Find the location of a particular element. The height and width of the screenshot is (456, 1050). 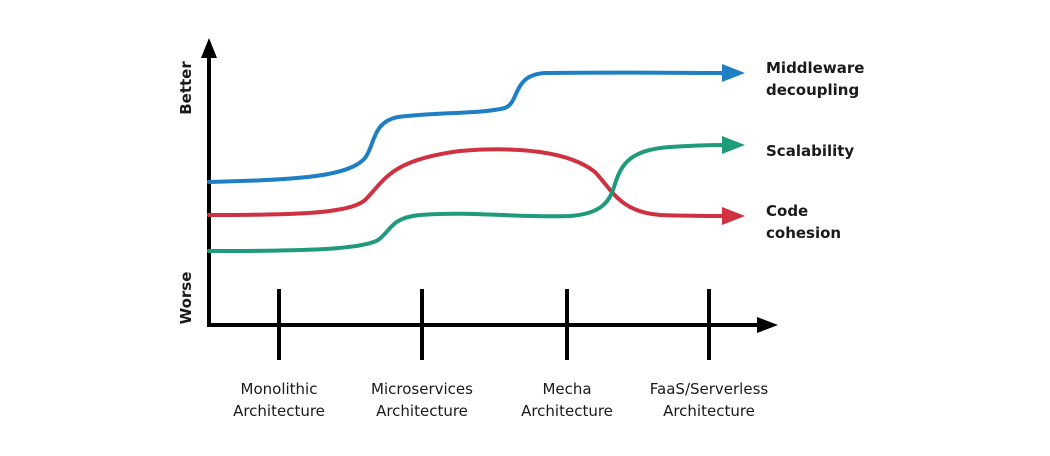

series-line-scalability is located at coordinates (467, 198).